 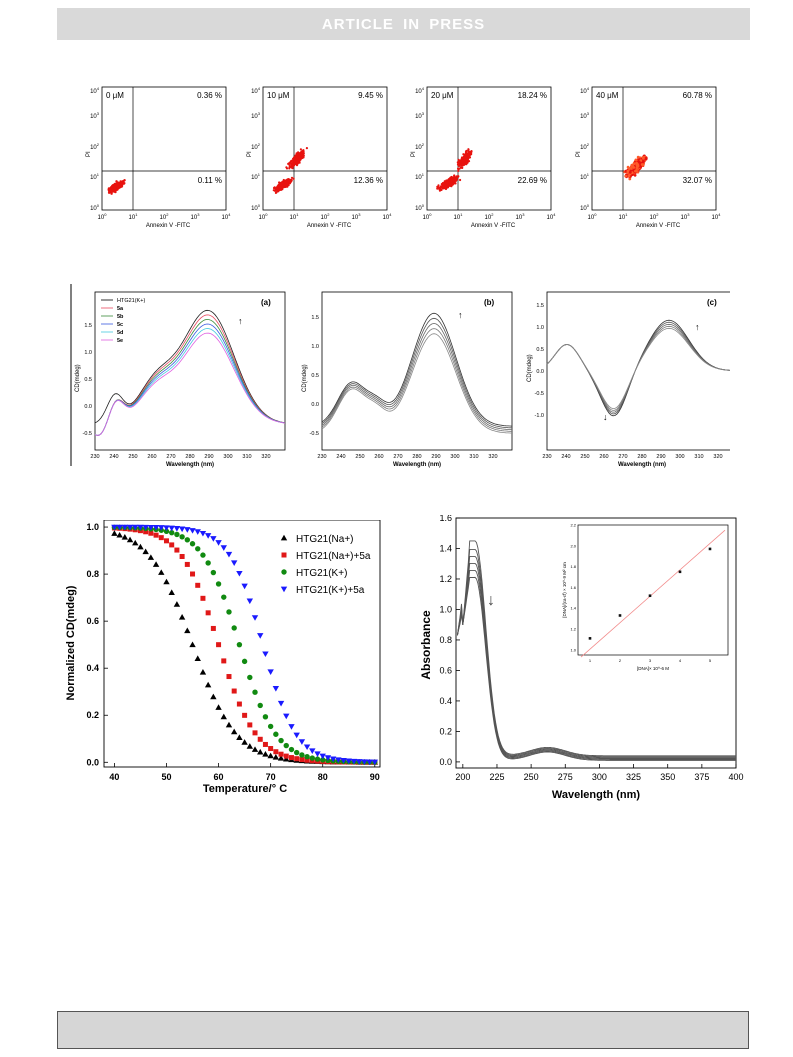 What do you see at coordinates (573, 587) in the screenshot?
I see `inset-y-tick-label: 1.6` at bounding box center [573, 587].